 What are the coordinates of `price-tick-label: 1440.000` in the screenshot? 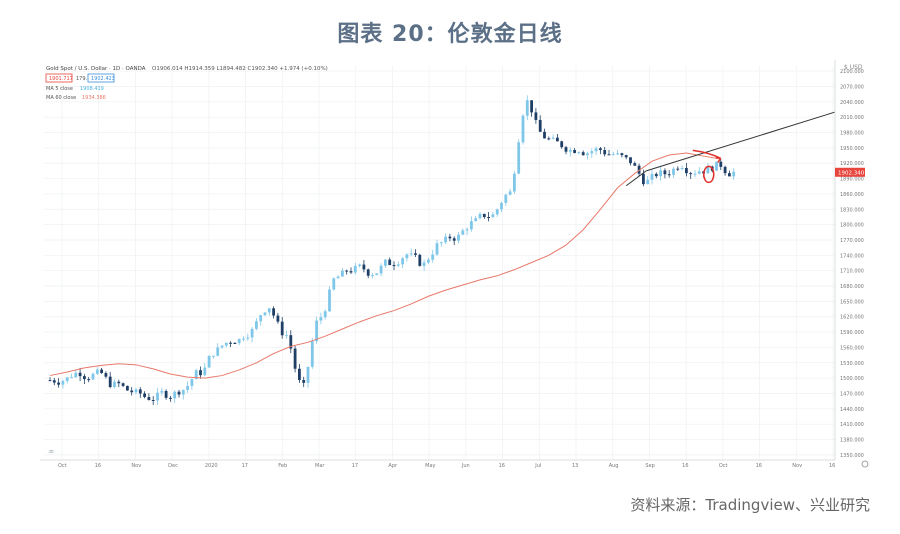 It's located at (852, 410).